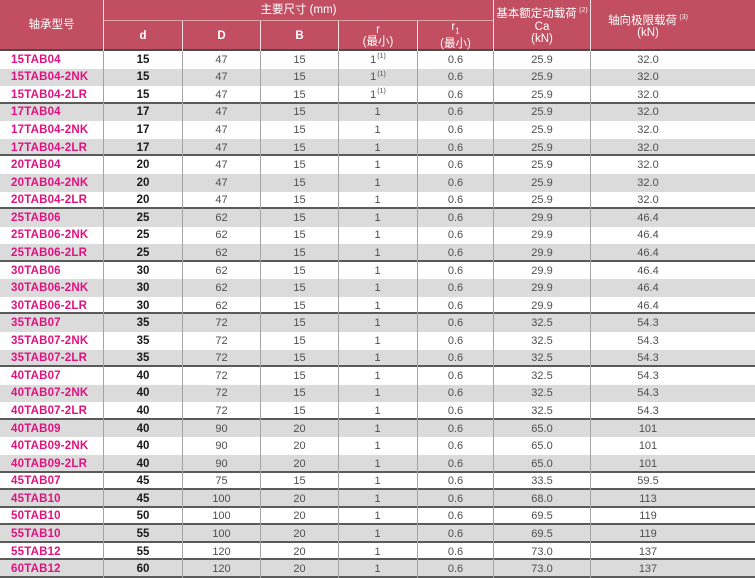 The image size is (755, 578). I want to click on d-cell: 45, so click(142, 481).